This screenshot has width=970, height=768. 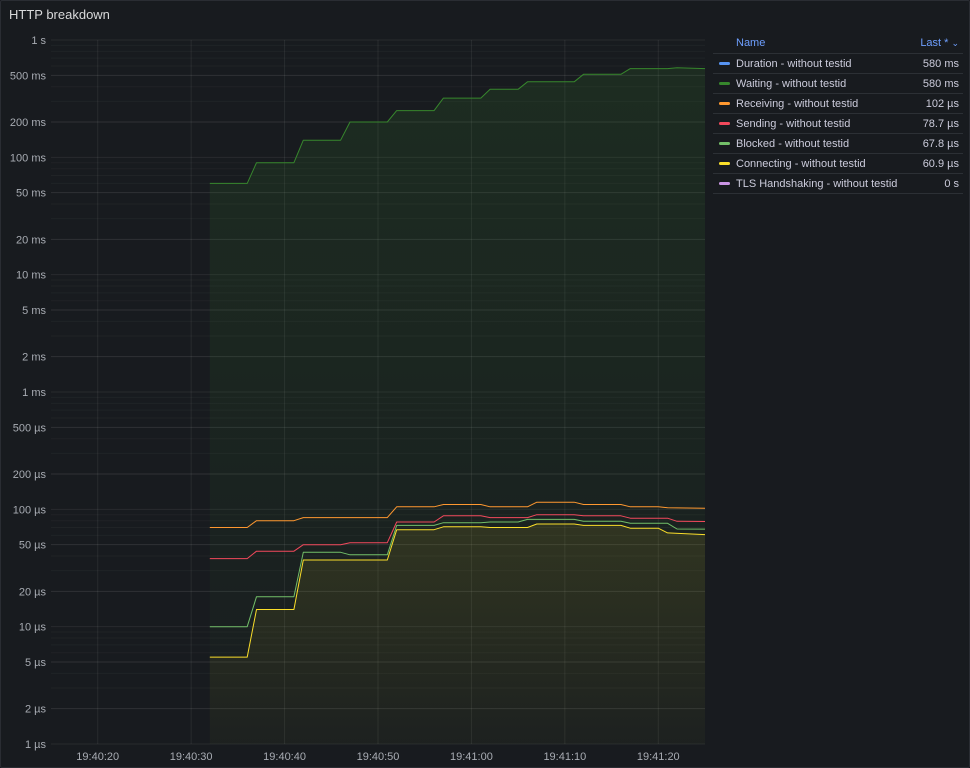 I want to click on legend-item-name: Waiting - without testid, so click(x=791, y=83).